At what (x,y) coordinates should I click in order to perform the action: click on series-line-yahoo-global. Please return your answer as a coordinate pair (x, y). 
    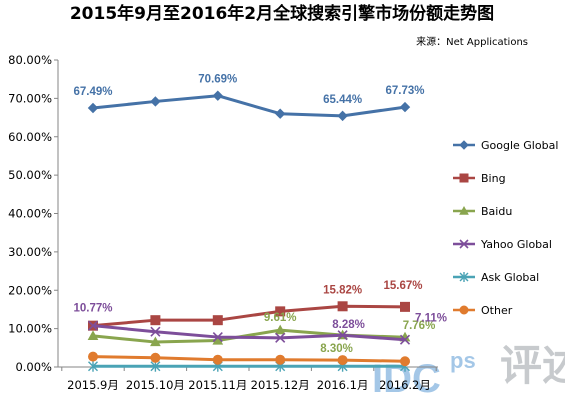
    Looking at the image, I should click on (249, 333).